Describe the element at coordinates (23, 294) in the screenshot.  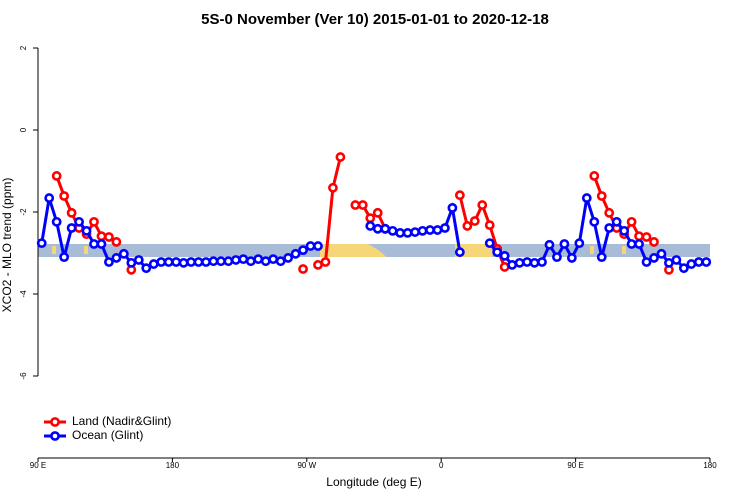
I see `y-tick-label: -4` at that location.